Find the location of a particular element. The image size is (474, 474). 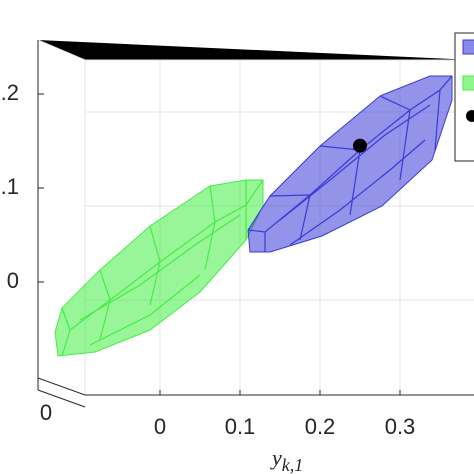

box-edge is located at coordinates (255, 50).